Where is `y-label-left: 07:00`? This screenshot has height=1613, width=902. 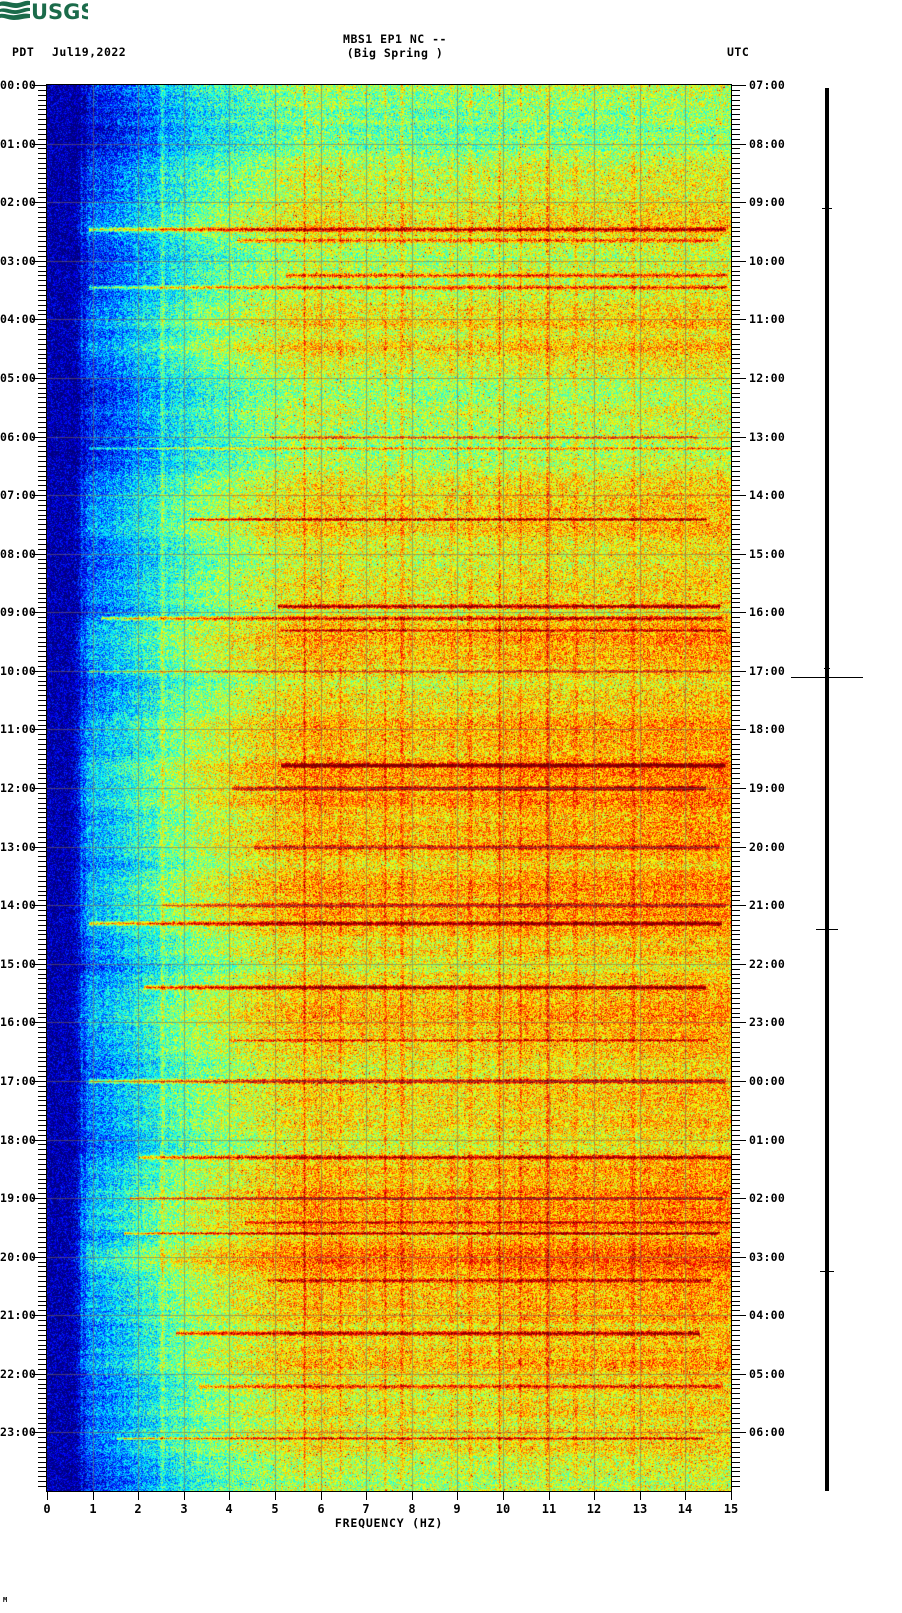
y-label-left: 07:00 is located at coordinates (18, 495).